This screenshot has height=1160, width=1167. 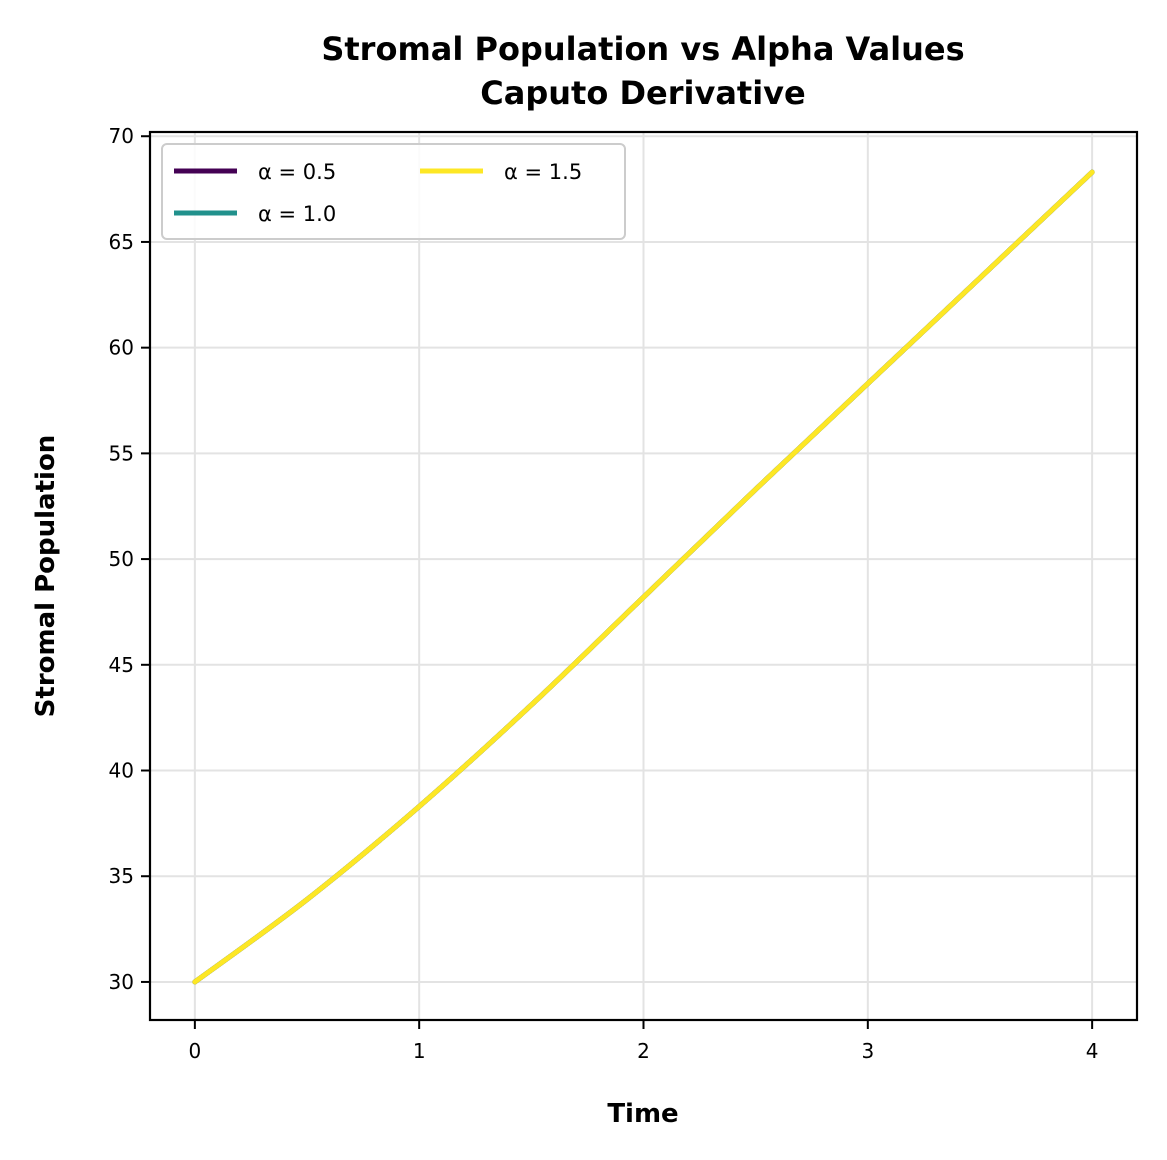 I want to click on x-axis-ticks: 0 1 2 3 4, so click(x=643, y=1041).